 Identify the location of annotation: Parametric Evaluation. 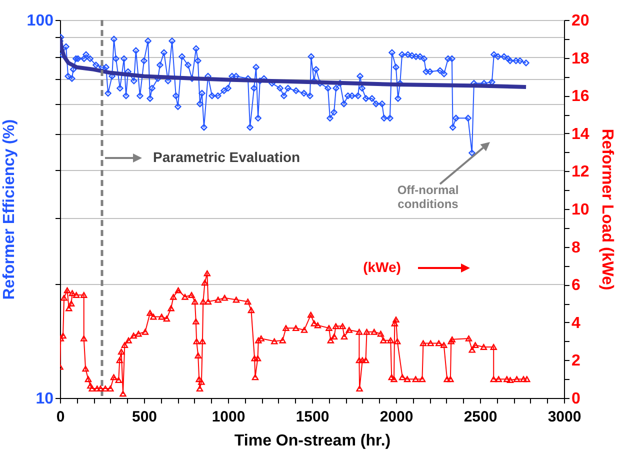
(226, 157).